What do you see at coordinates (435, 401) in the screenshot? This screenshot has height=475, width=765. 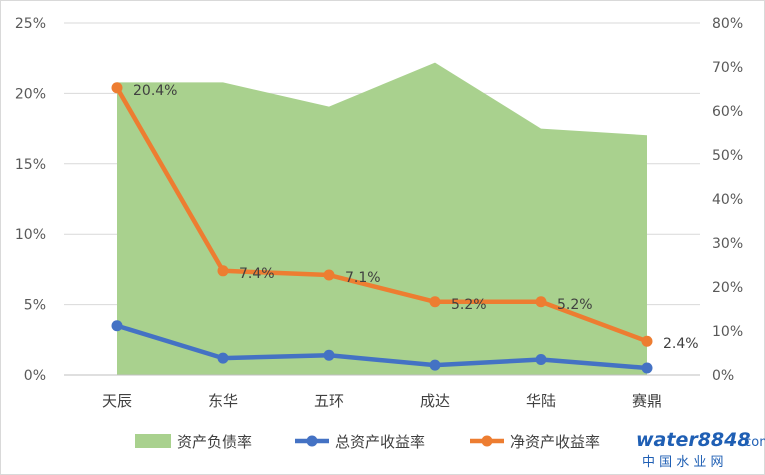 I see `x-axis-category-label: 成达` at bounding box center [435, 401].